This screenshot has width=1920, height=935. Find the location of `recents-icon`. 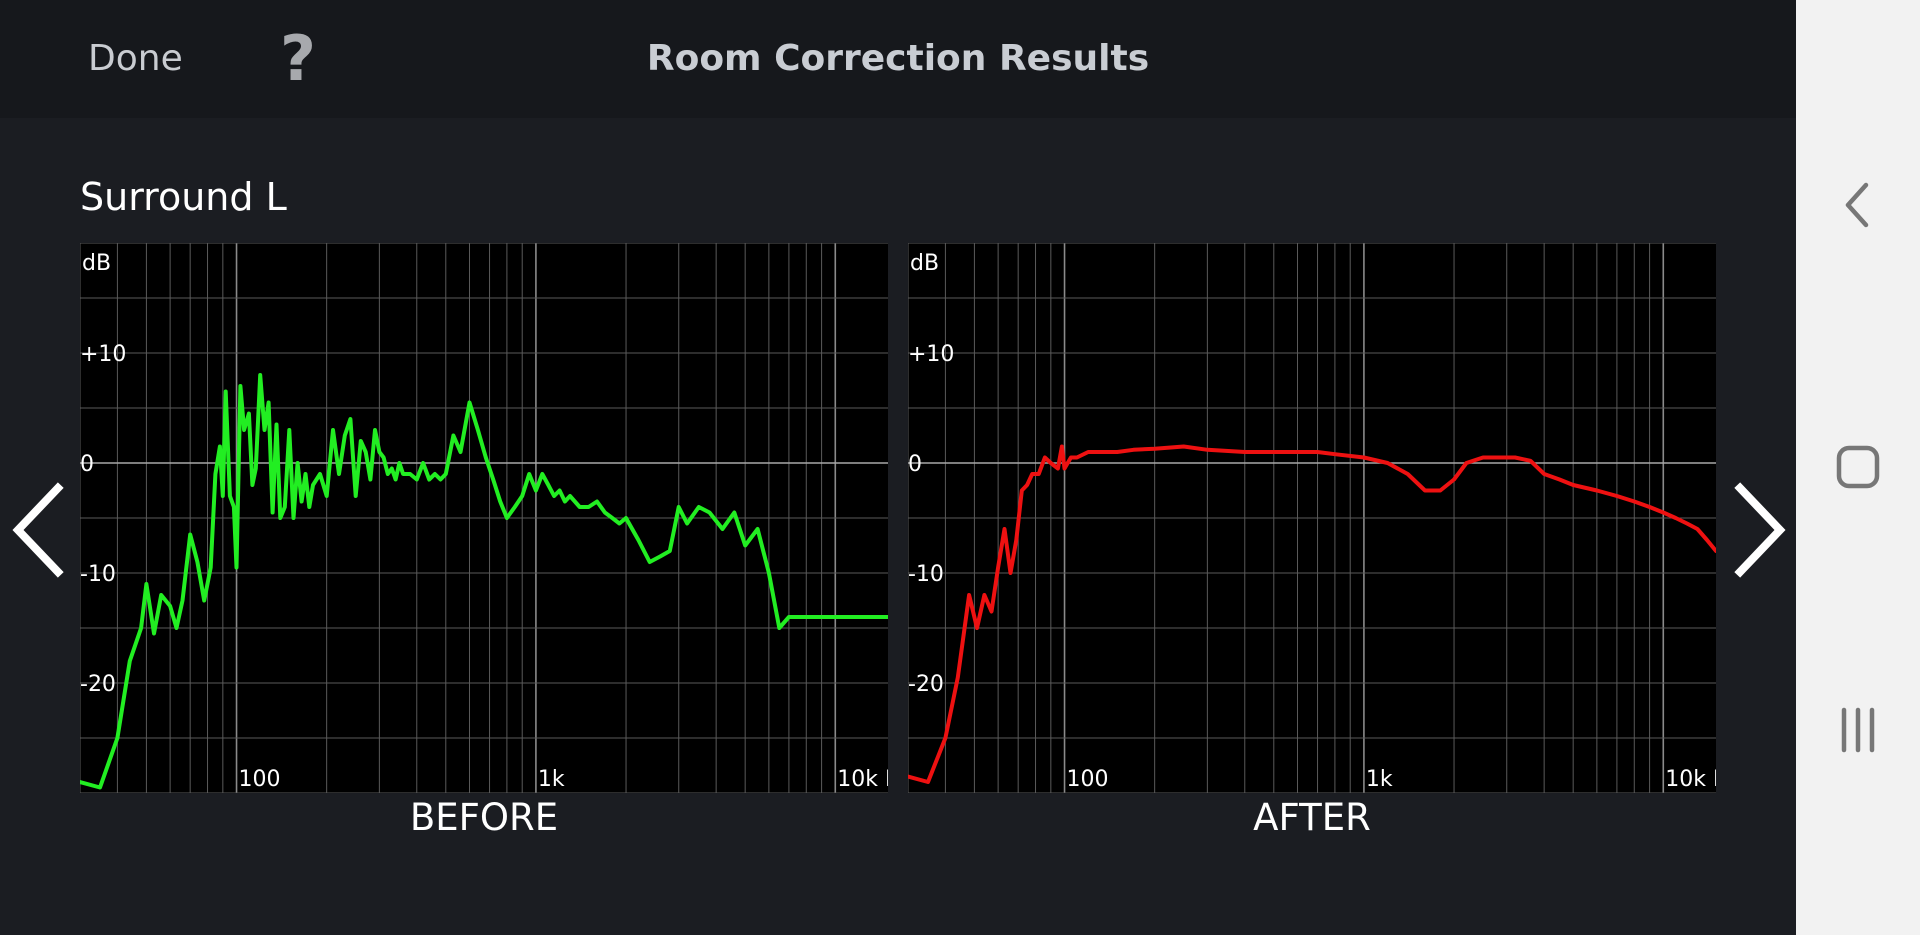

recents-icon is located at coordinates (1858, 730).